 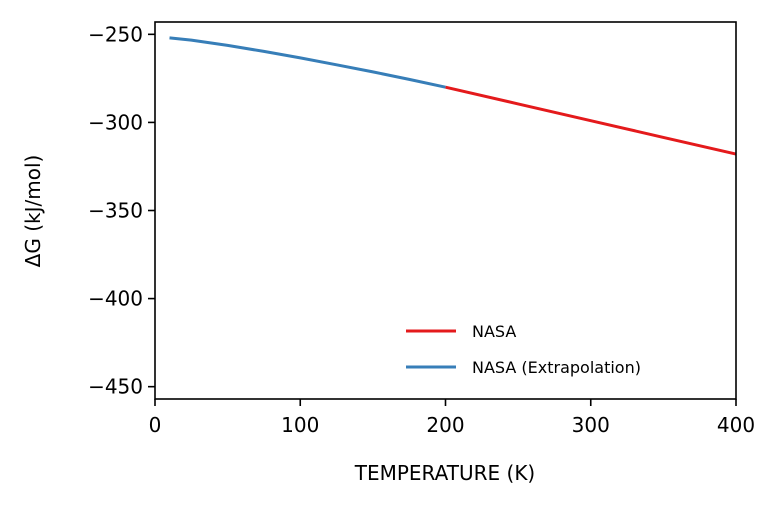 What do you see at coordinates (33, 211) in the screenshot?
I see `y-axis-title: ΔG (kJ/mol)` at bounding box center [33, 211].